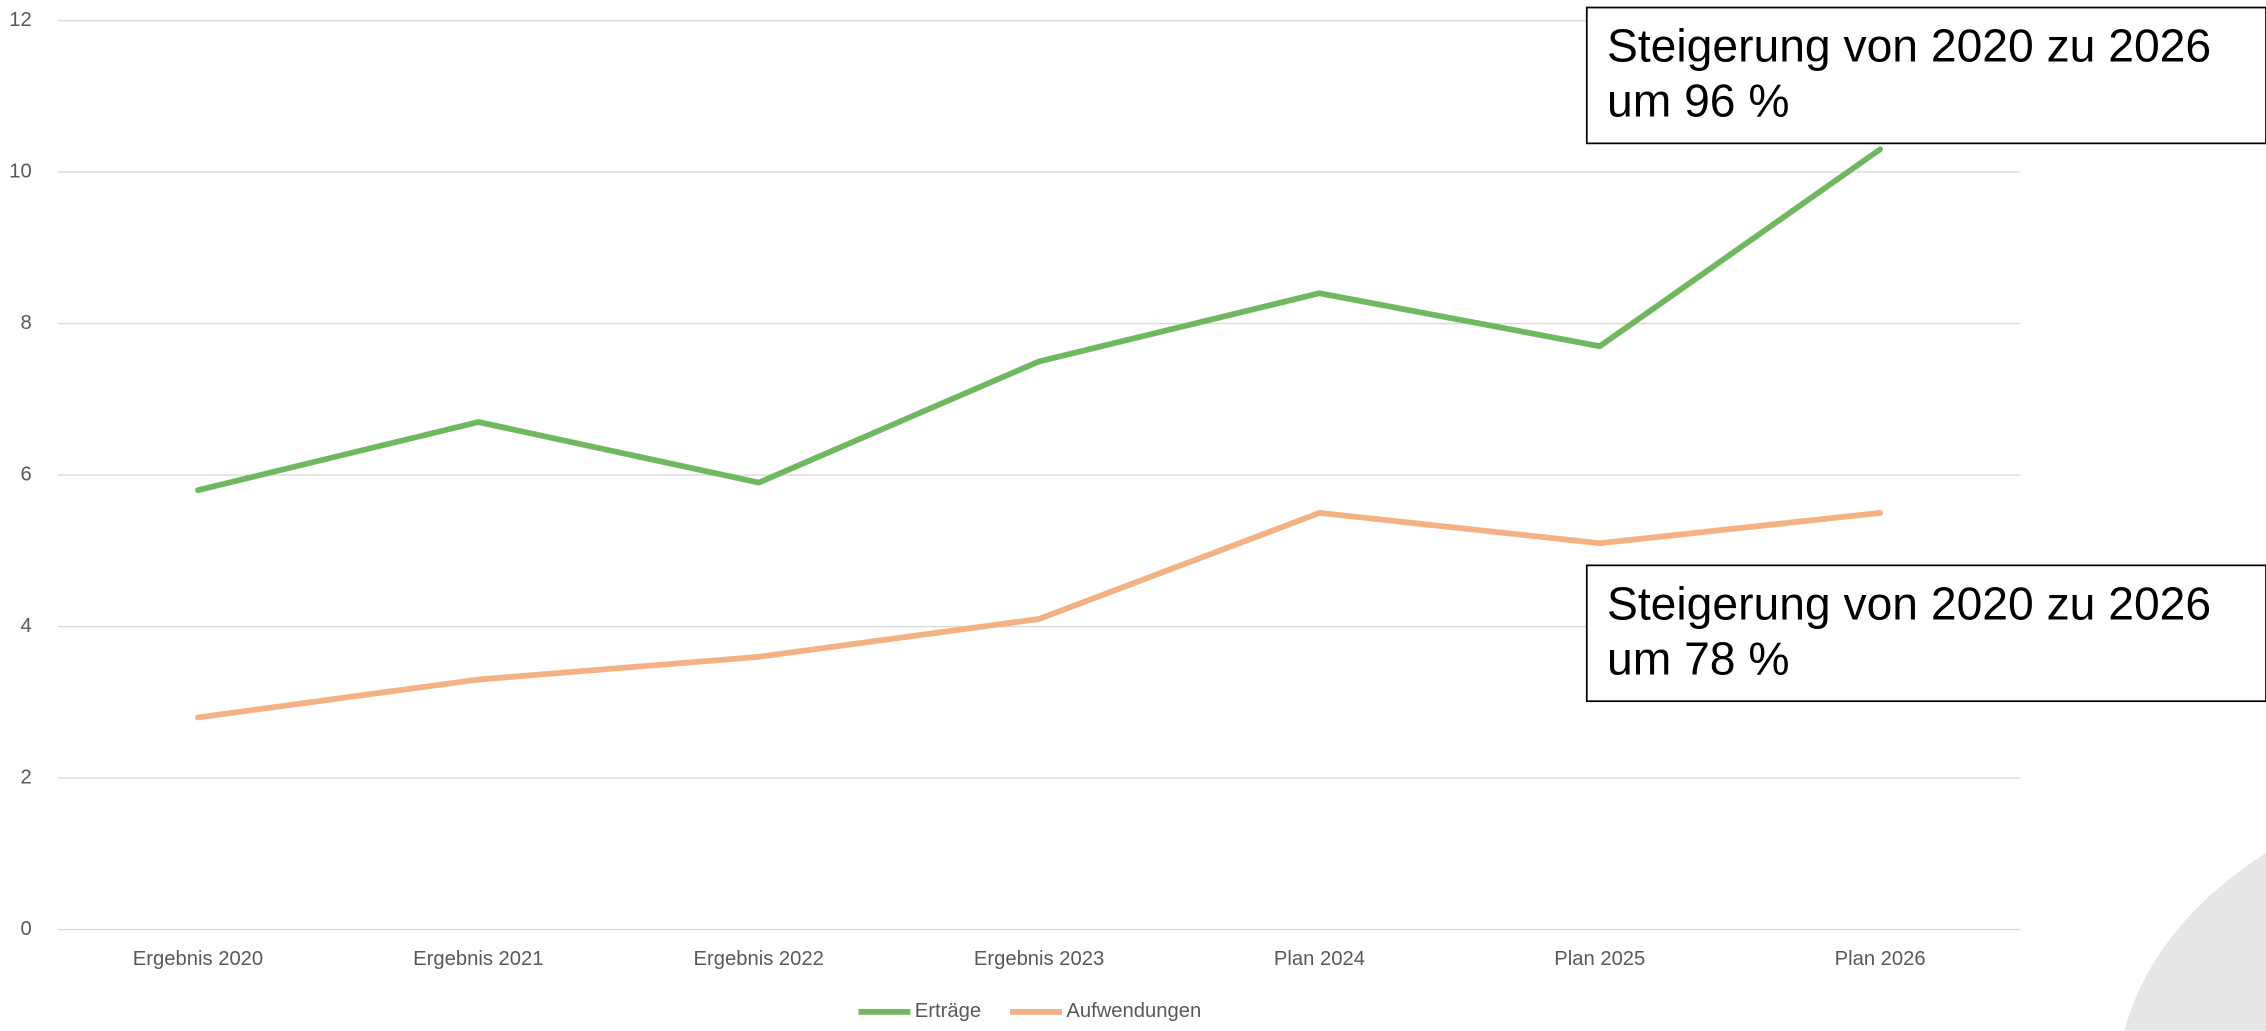 Image resolution: width=2266 pixels, height=1031 pixels. Describe the element at coordinates (20, 171) in the screenshot. I see `y-tick-label: 10` at that location.